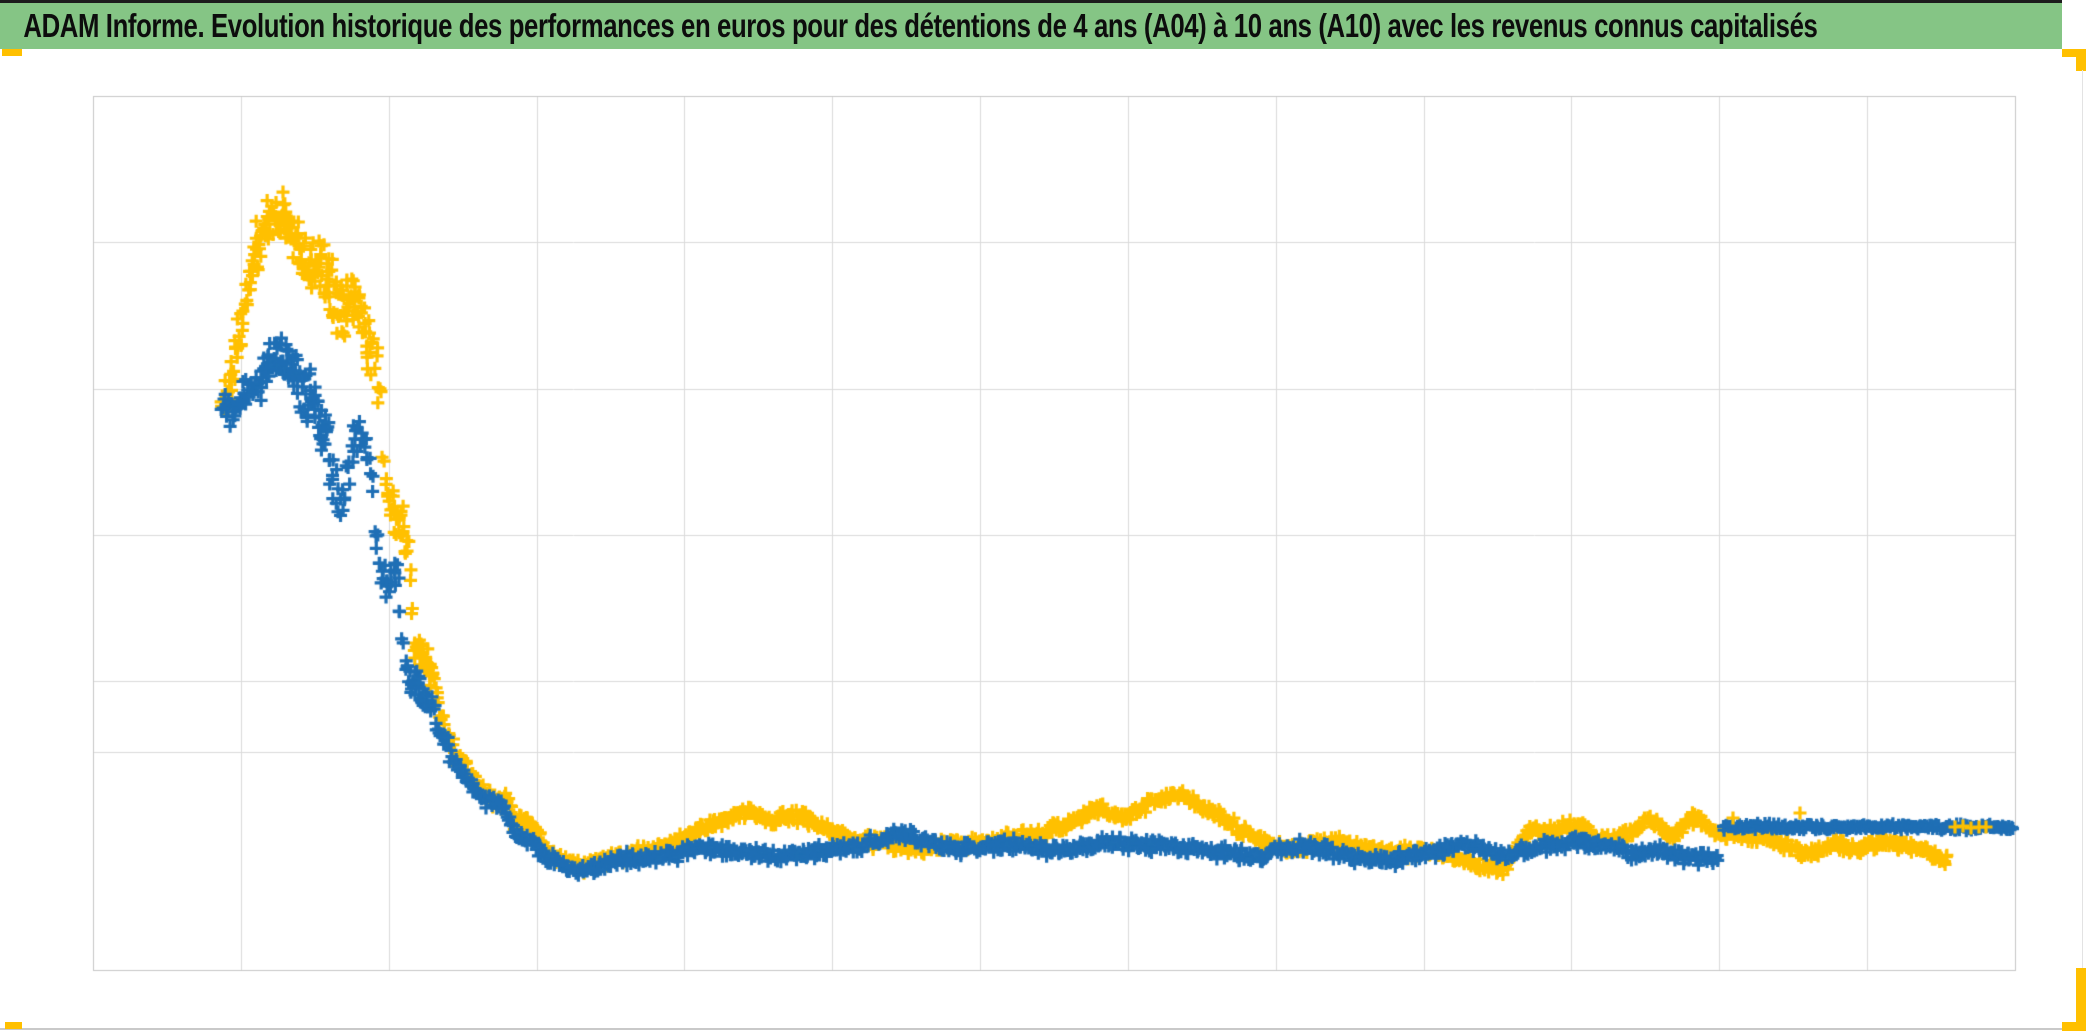  Describe the element at coordinates (2082, 519) in the screenshot. I see `right-edge-rule` at that location.